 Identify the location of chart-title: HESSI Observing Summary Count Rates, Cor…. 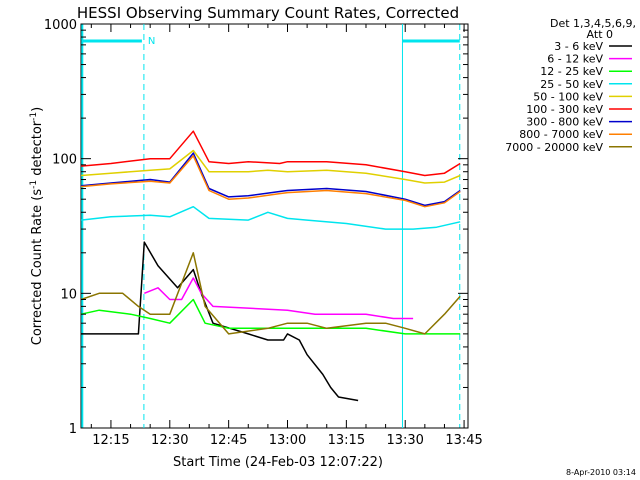
(268, 13).